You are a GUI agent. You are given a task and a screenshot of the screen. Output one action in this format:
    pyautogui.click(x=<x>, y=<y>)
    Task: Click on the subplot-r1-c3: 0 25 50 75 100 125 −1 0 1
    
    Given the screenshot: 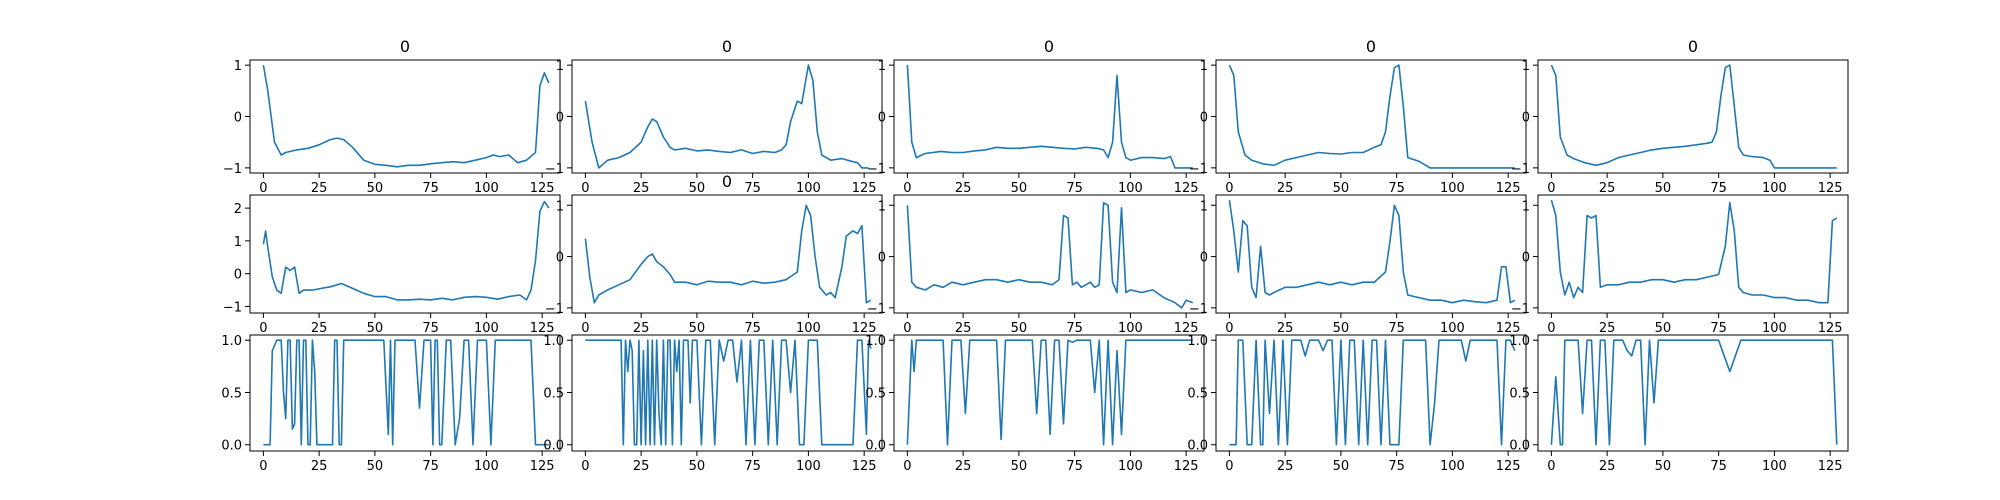 What is the action you would take?
    pyautogui.click(x=1358, y=265)
    